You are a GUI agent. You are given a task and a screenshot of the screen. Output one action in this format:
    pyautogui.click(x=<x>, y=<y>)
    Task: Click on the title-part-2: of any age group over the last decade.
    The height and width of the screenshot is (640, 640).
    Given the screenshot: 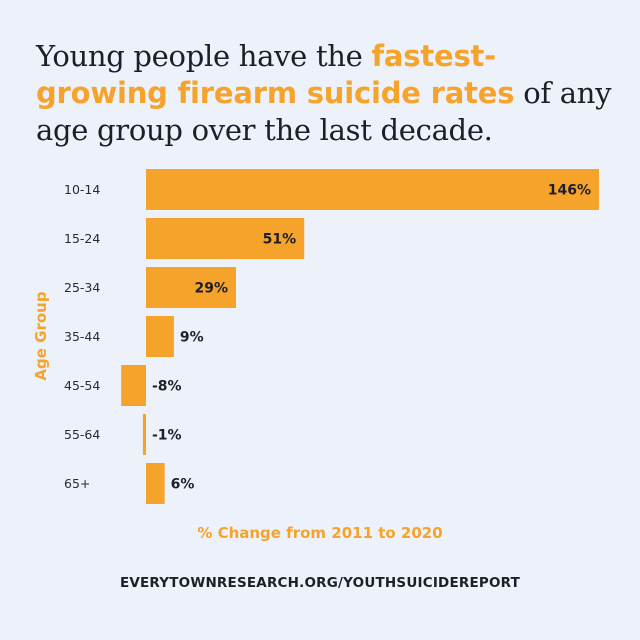 What is the action you would take?
    pyautogui.click(x=324, y=111)
    